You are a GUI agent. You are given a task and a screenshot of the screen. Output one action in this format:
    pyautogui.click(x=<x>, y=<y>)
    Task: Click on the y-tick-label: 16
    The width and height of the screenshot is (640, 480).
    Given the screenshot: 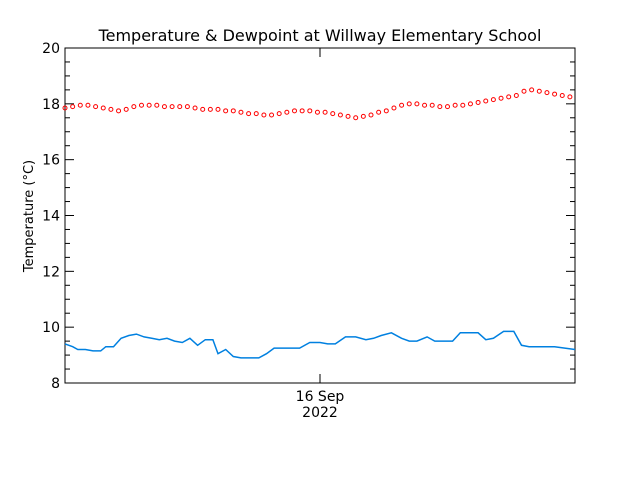 What is the action you would take?
    pyautogui.click(x=51, y=161)
    